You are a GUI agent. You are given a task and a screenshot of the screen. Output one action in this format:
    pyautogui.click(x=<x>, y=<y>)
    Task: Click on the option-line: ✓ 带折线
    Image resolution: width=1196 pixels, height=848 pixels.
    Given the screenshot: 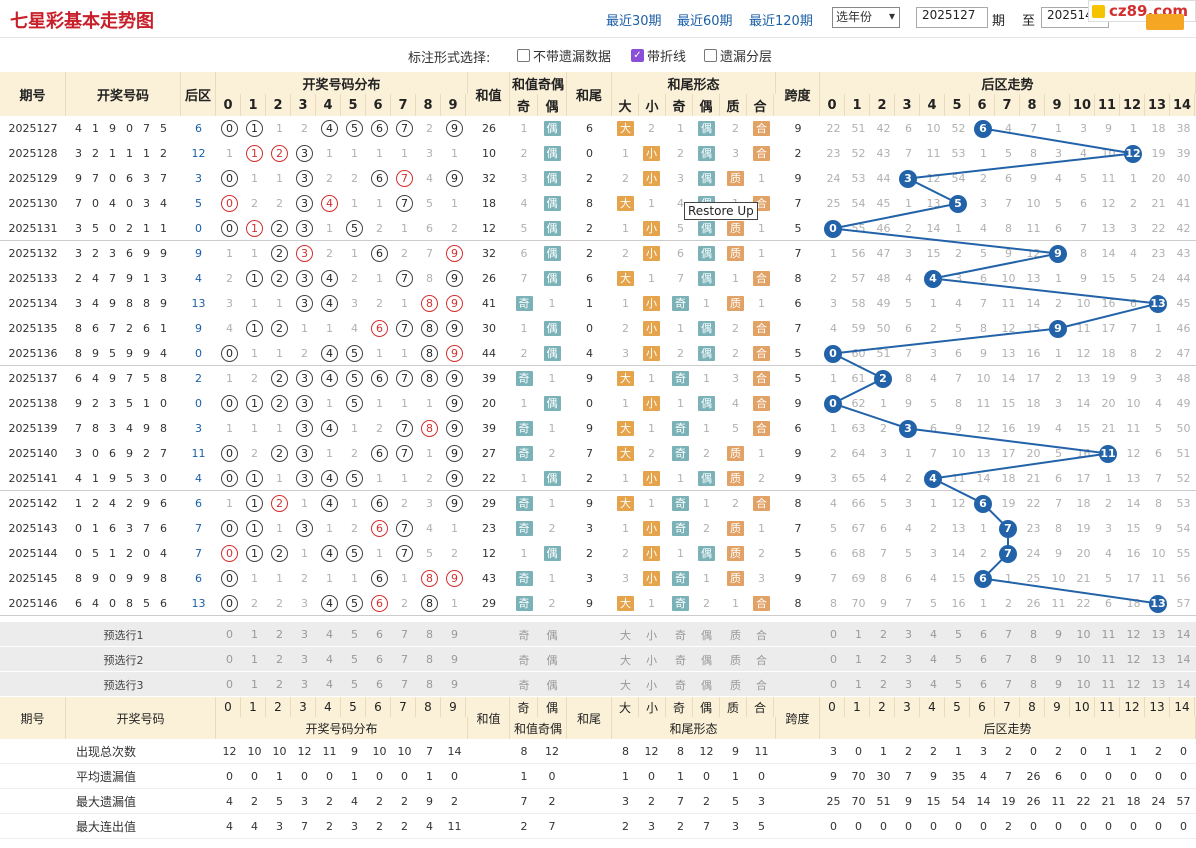 What is the action you would take?
    pyautogui.click(x=658, y=55)
    